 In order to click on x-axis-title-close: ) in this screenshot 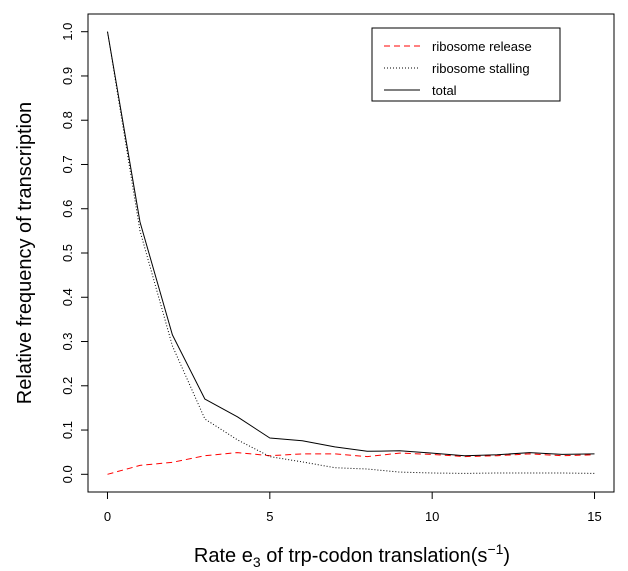, I will do `click(506, 556)`.